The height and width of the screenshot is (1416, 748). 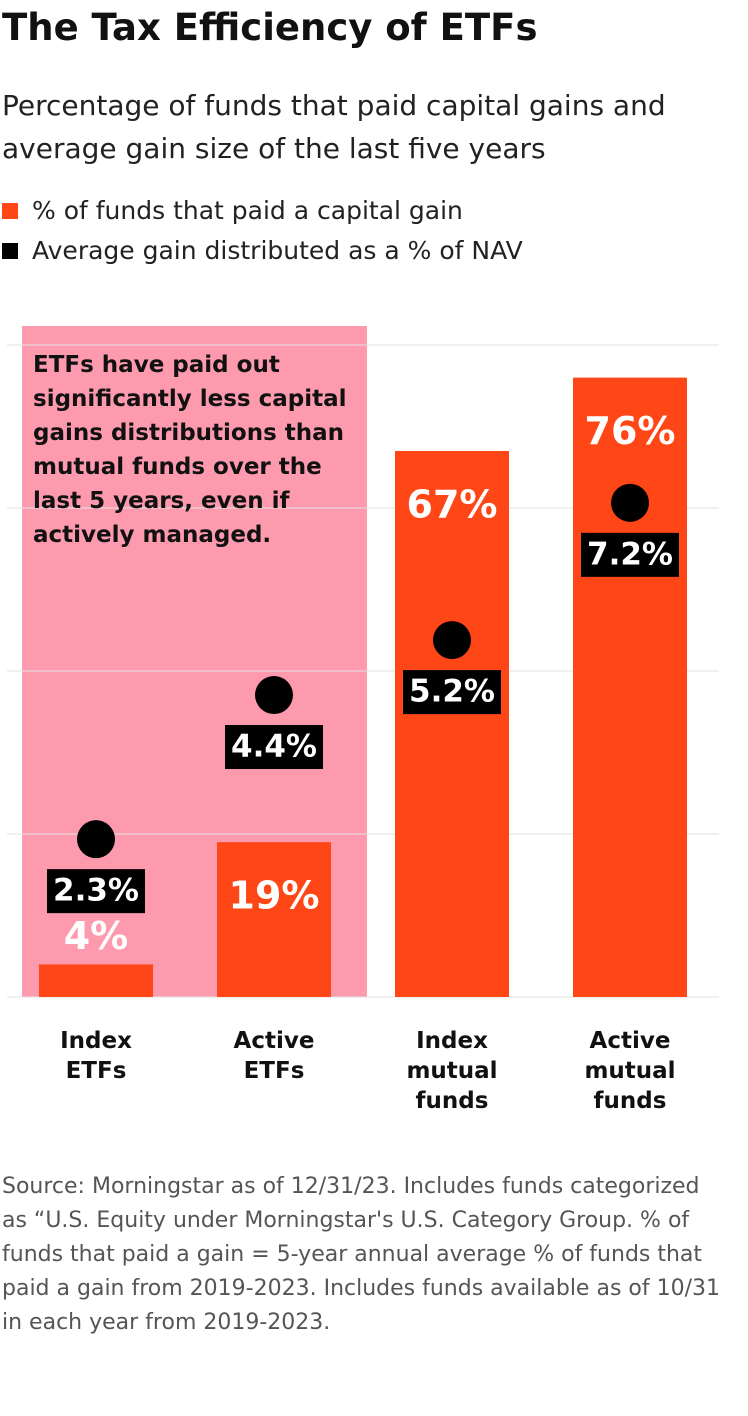 I want to click on x-tick-label: Index ETFs, so click(x=96, y=1056).